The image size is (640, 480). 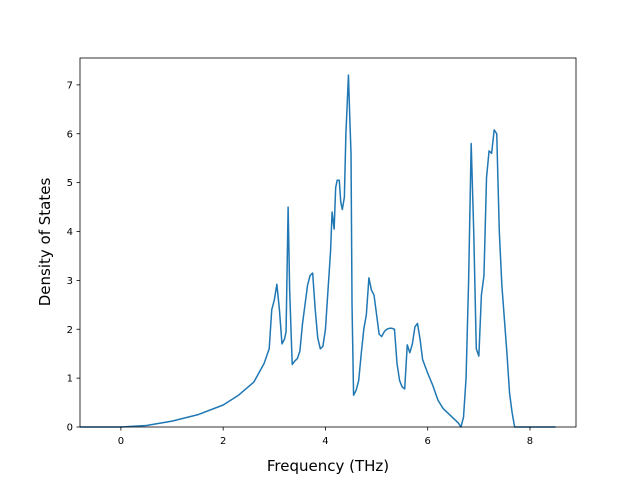 I want to click on x-tick-label: 4, so click(x=325, y=441).